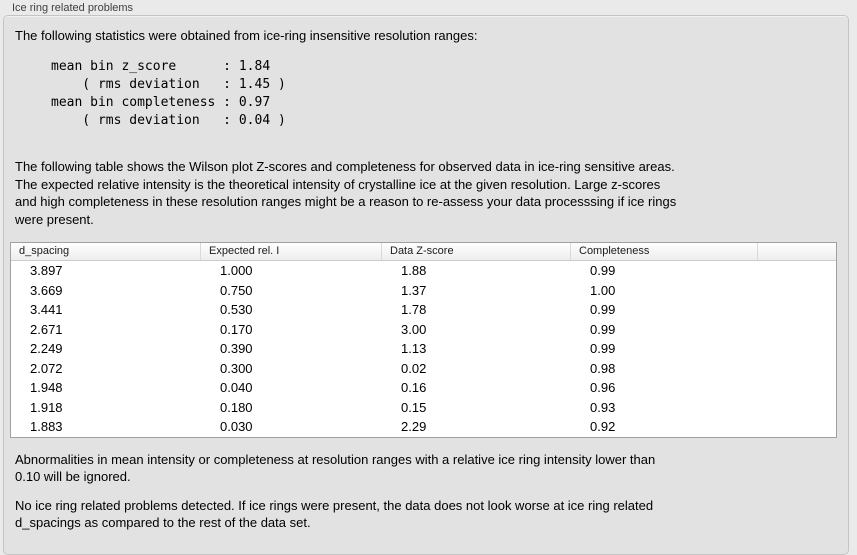  I want to click on table-cell: 2.072, so click(46, 368).